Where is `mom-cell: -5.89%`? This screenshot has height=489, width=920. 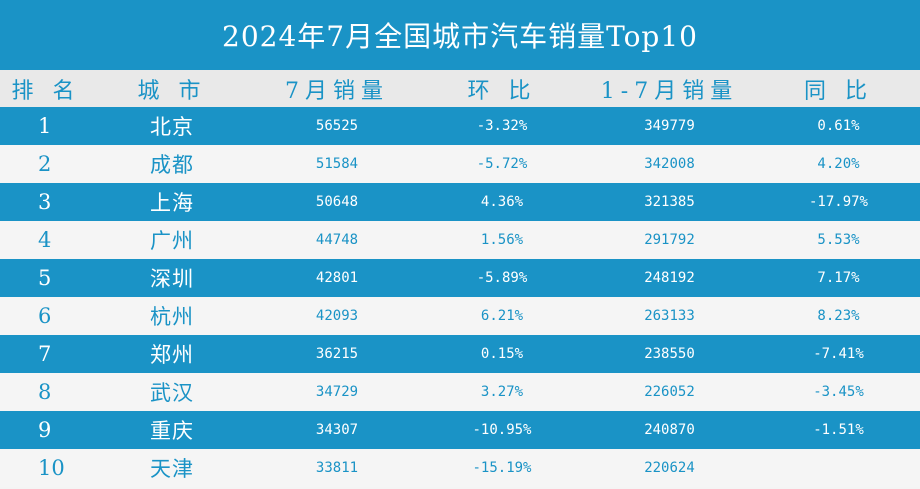 mom-cell: -5.89% is located at coordinates (502, 278).